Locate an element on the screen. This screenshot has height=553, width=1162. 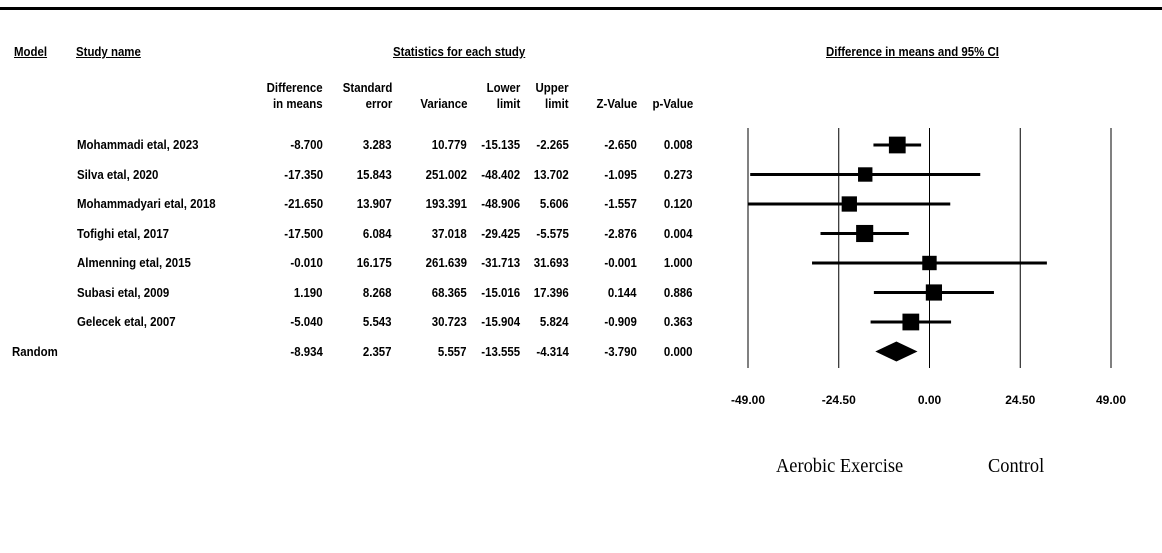
cell-p: 0.886 is located at coordinates (678, 292).